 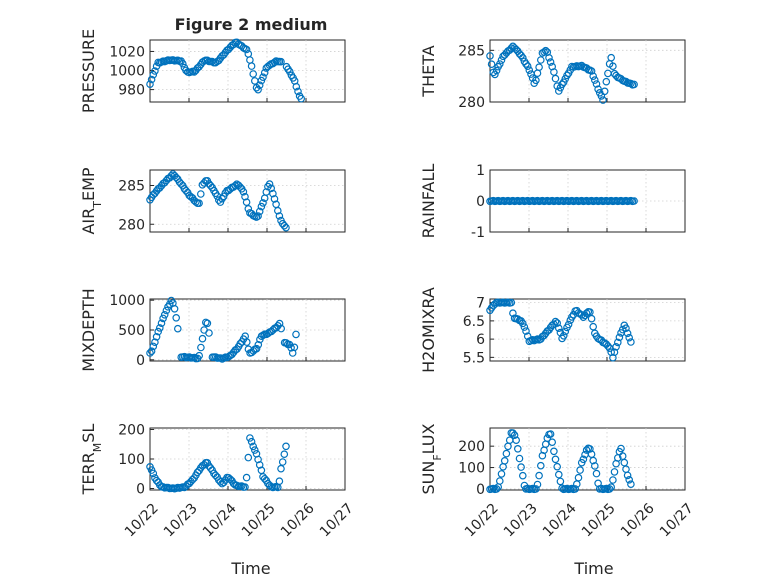 What do you see at coordinates (593, 568) in the screenshot?
I see `x-axis-label-right: Time` at bounding box center [593, 568].